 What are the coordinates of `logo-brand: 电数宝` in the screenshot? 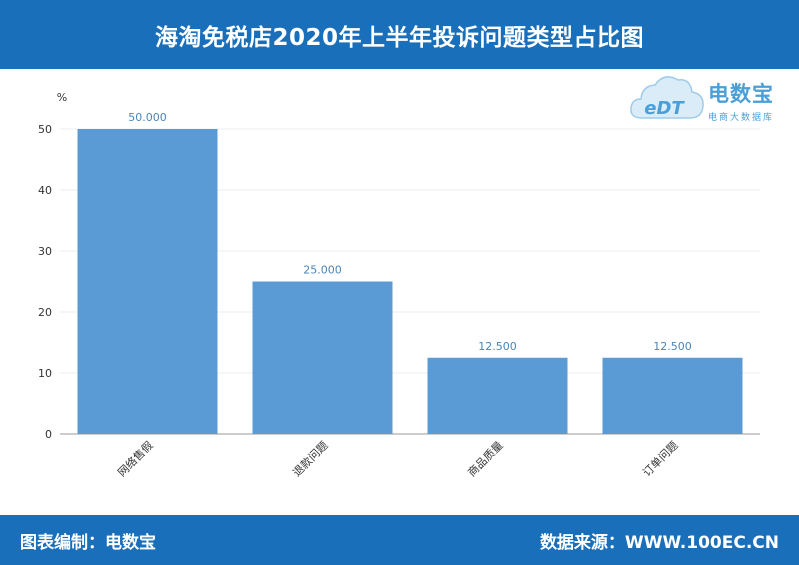 It's located at (741, 94).